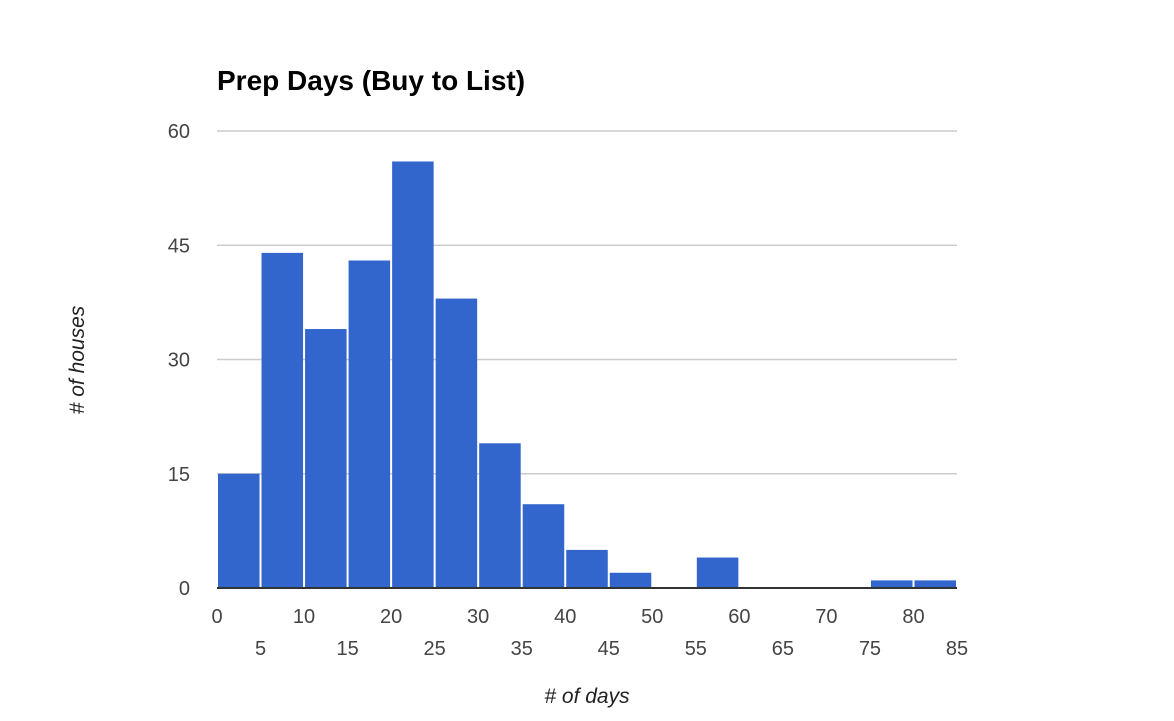 The image size is (1174, 721). Describe the element at coordinates (179, 246) in the screenshot. I see `y-tick-label: 45` at that location.